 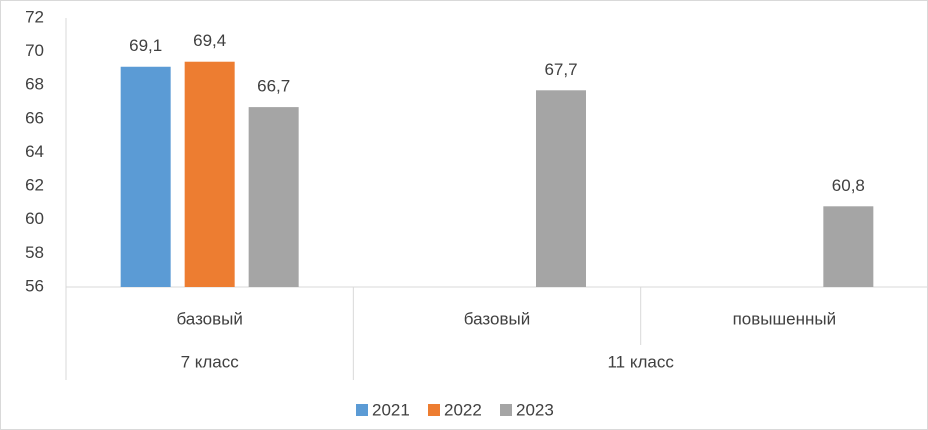 I want to click on group-label: 7 класс, so click(x=210, y=361).